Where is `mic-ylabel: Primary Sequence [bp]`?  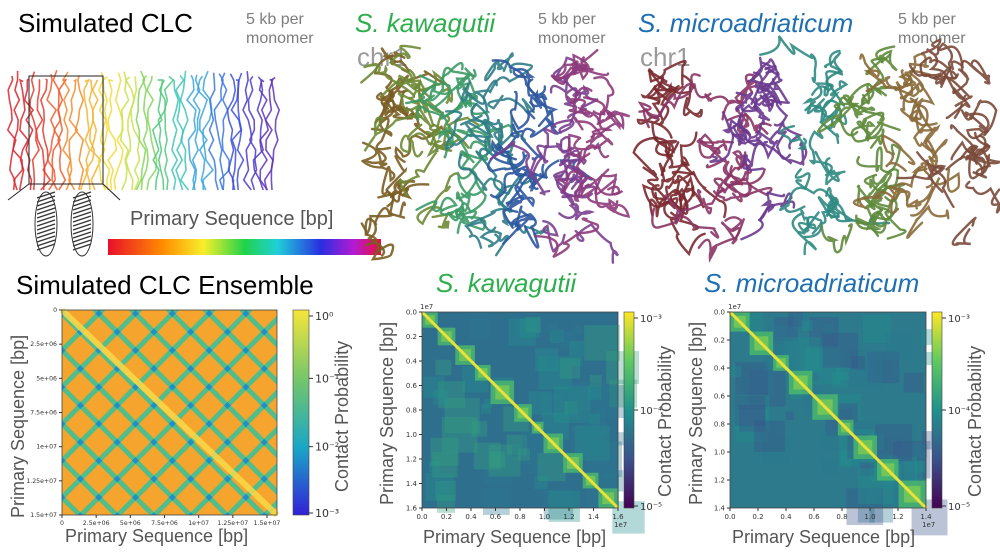 mic-ylabel: Primary Sequence [bp] is located at coordinates (696, 413).